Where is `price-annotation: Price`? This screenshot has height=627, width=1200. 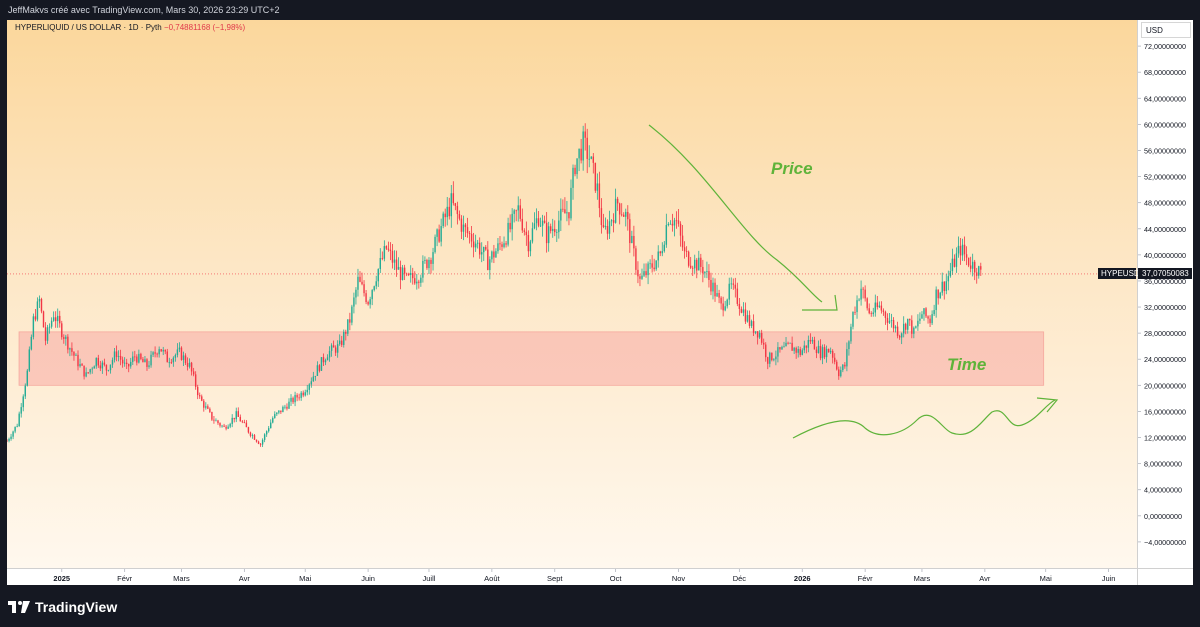
price-annotation: Price is located at coordinates (792, 168).